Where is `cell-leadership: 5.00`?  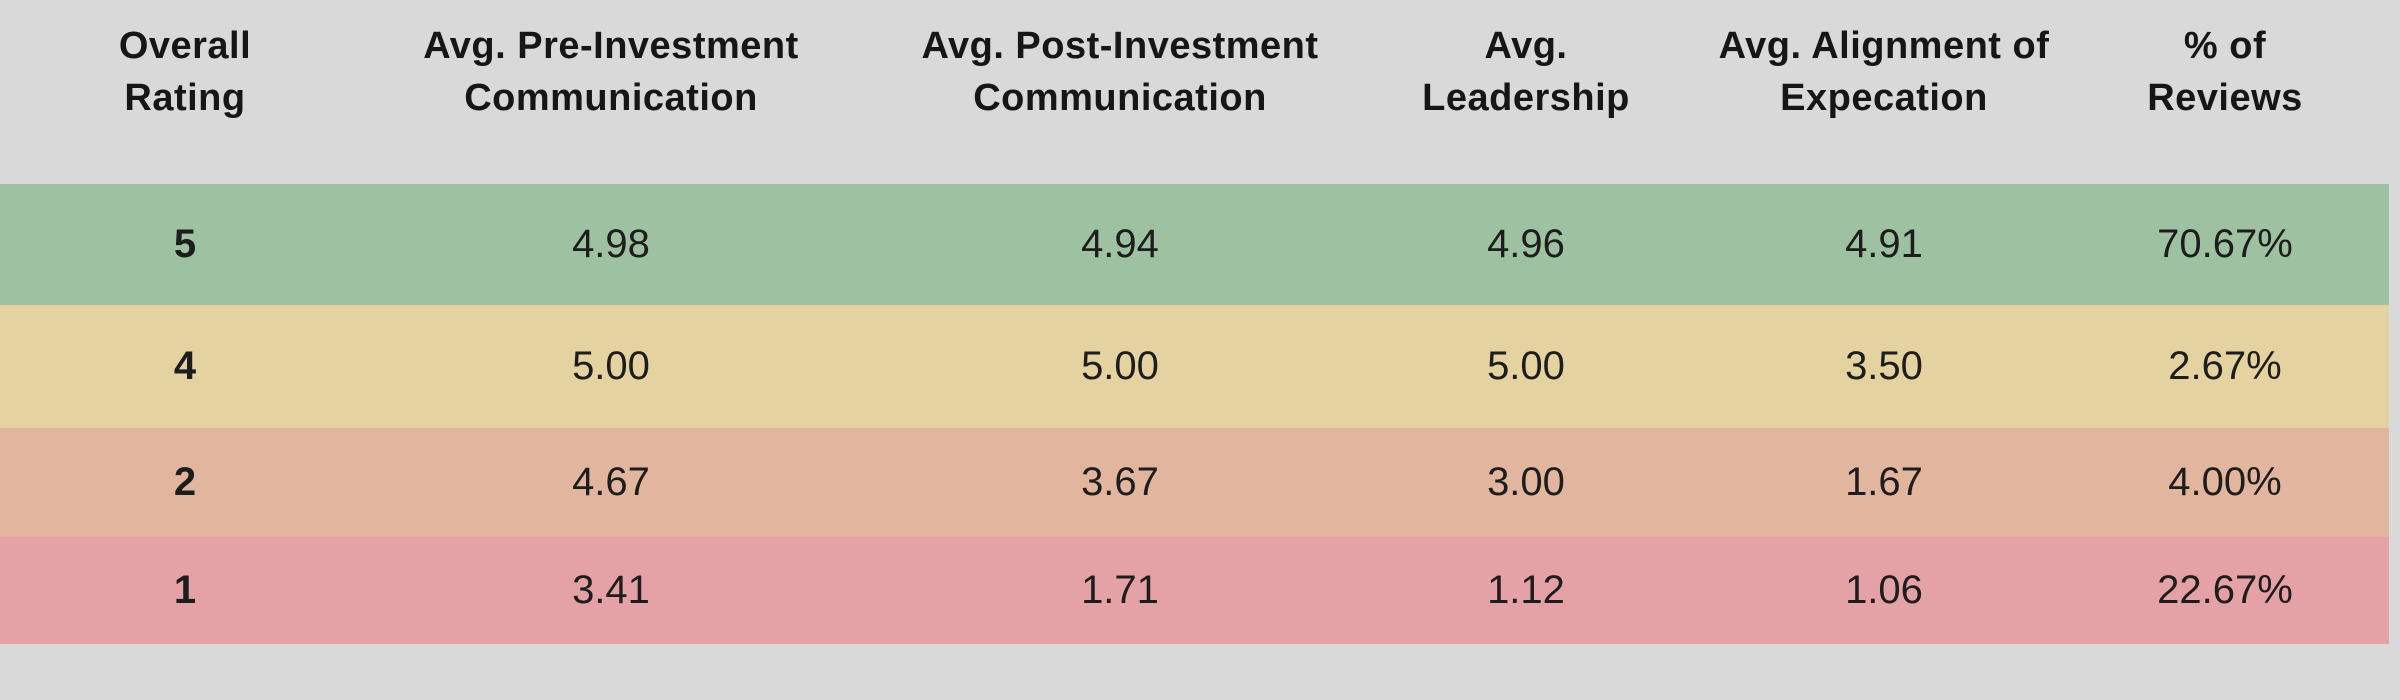 cell-leadership: 5.00 is located at coordinates (1526, 366).